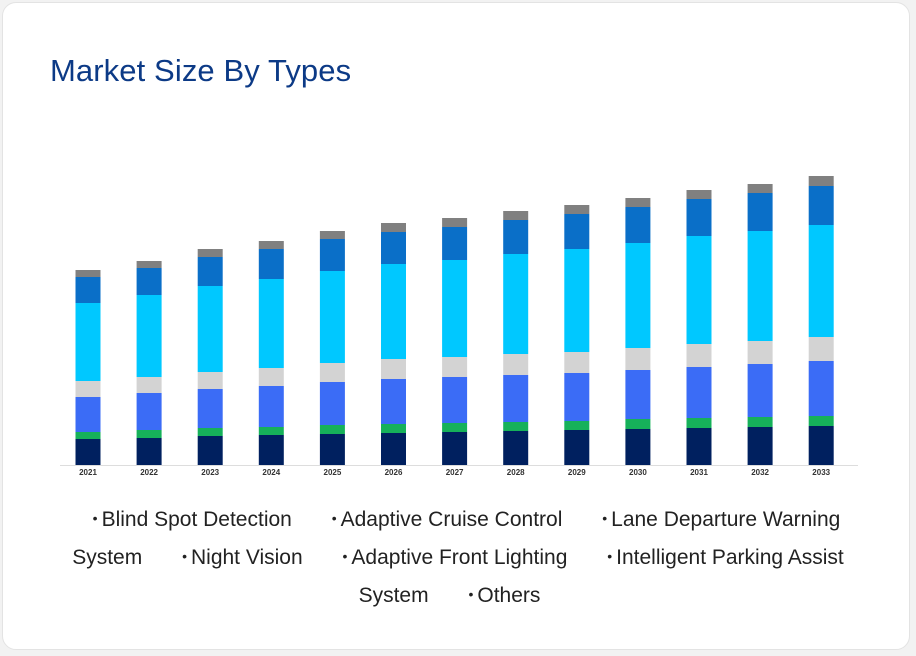 Image resolution: width=916 pixels, height=656 pixels. I want to click on legend-item-adaptive-cruise-control: • Adaptive Cruise Control, so click(447, 519).